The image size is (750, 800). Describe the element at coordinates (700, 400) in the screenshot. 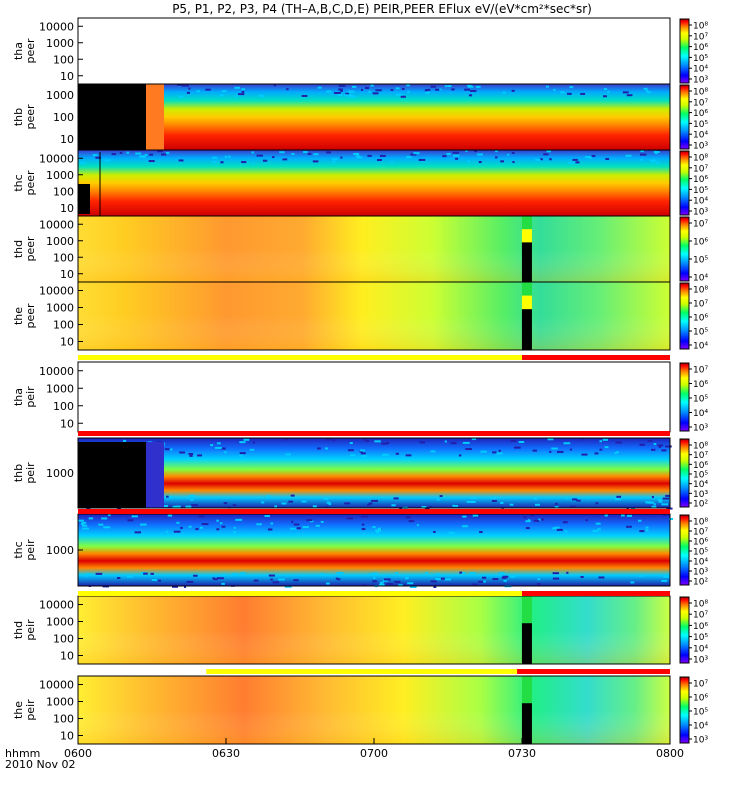

I see `colorbar-tick-label: 10⁵` at that location.